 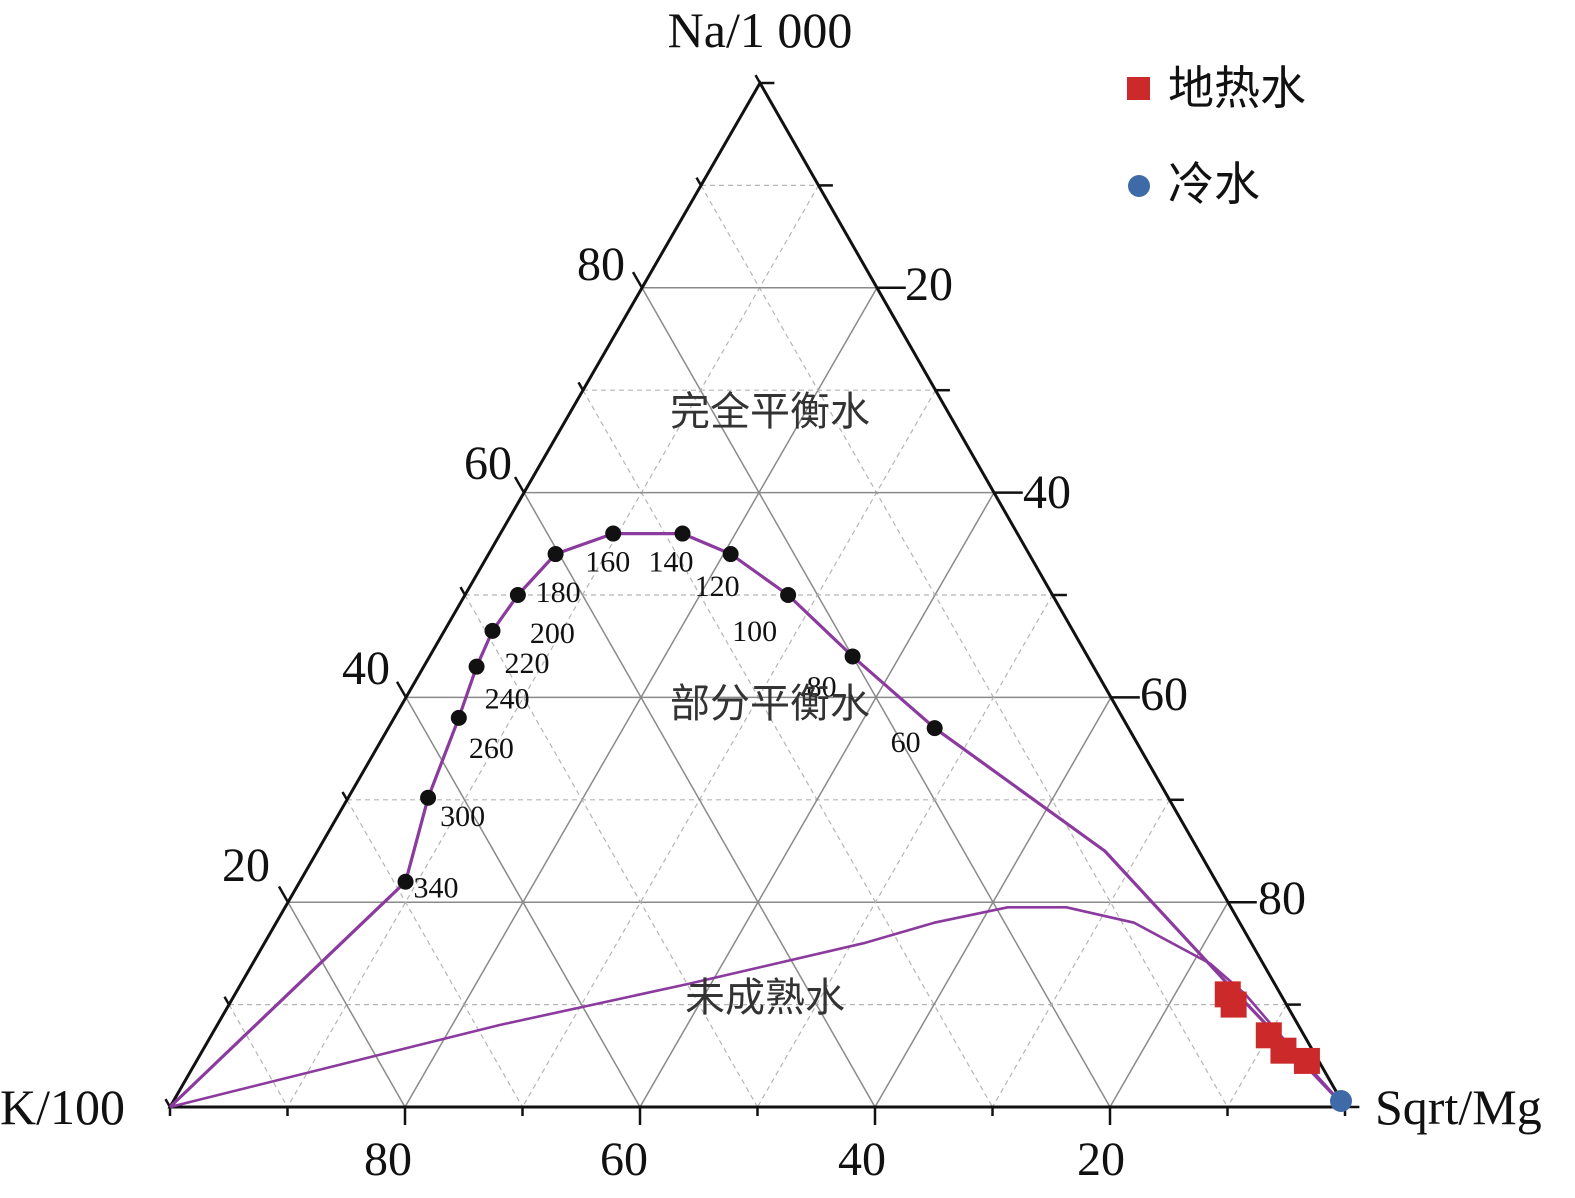 What do you see at coordinates (488, 463) in the screenshot?
I see `left-tick-label-60: 60` at bounding box center [488, 463].